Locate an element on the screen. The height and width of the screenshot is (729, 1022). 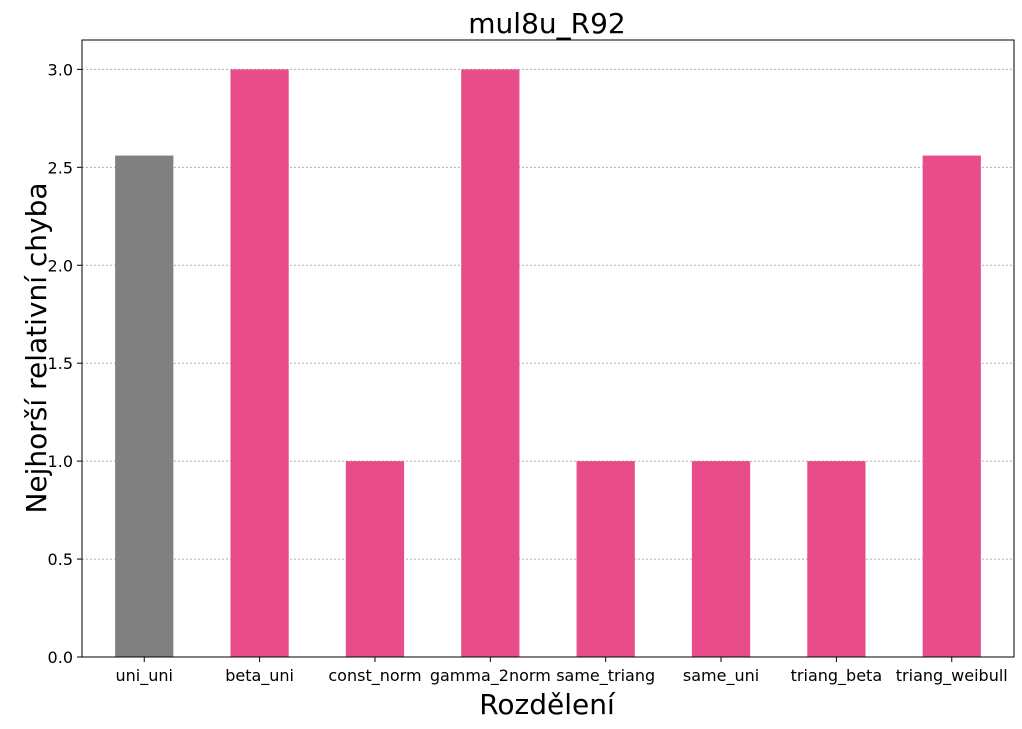
y-axis-label: Nejhorší relativní chyba is located at coordinates (36, 347).